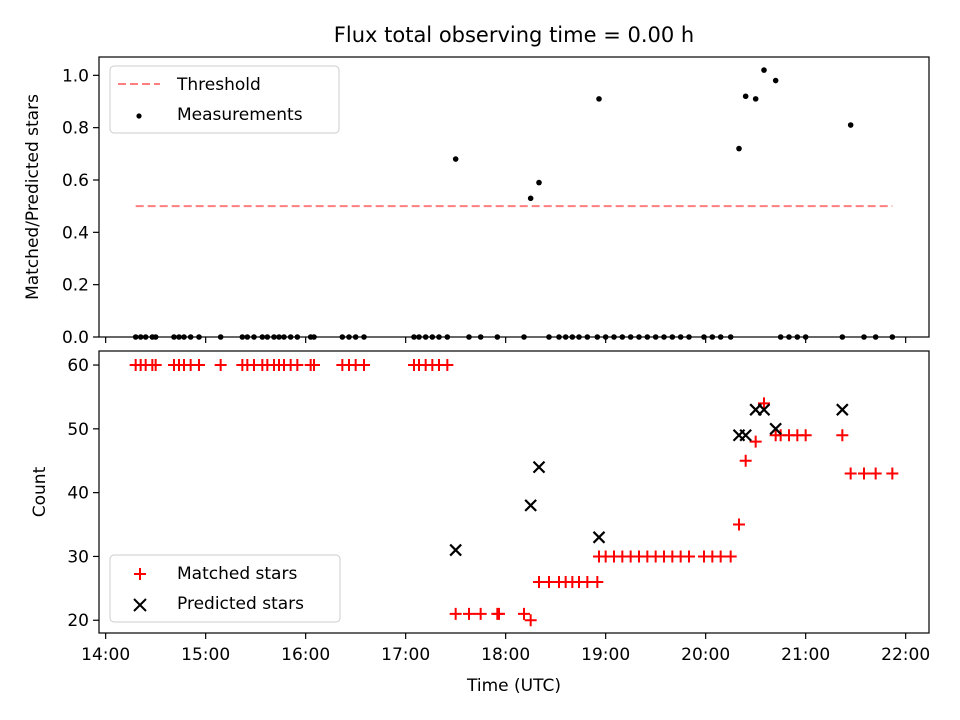  I want to click on top-legend-box, so click(224, 99).